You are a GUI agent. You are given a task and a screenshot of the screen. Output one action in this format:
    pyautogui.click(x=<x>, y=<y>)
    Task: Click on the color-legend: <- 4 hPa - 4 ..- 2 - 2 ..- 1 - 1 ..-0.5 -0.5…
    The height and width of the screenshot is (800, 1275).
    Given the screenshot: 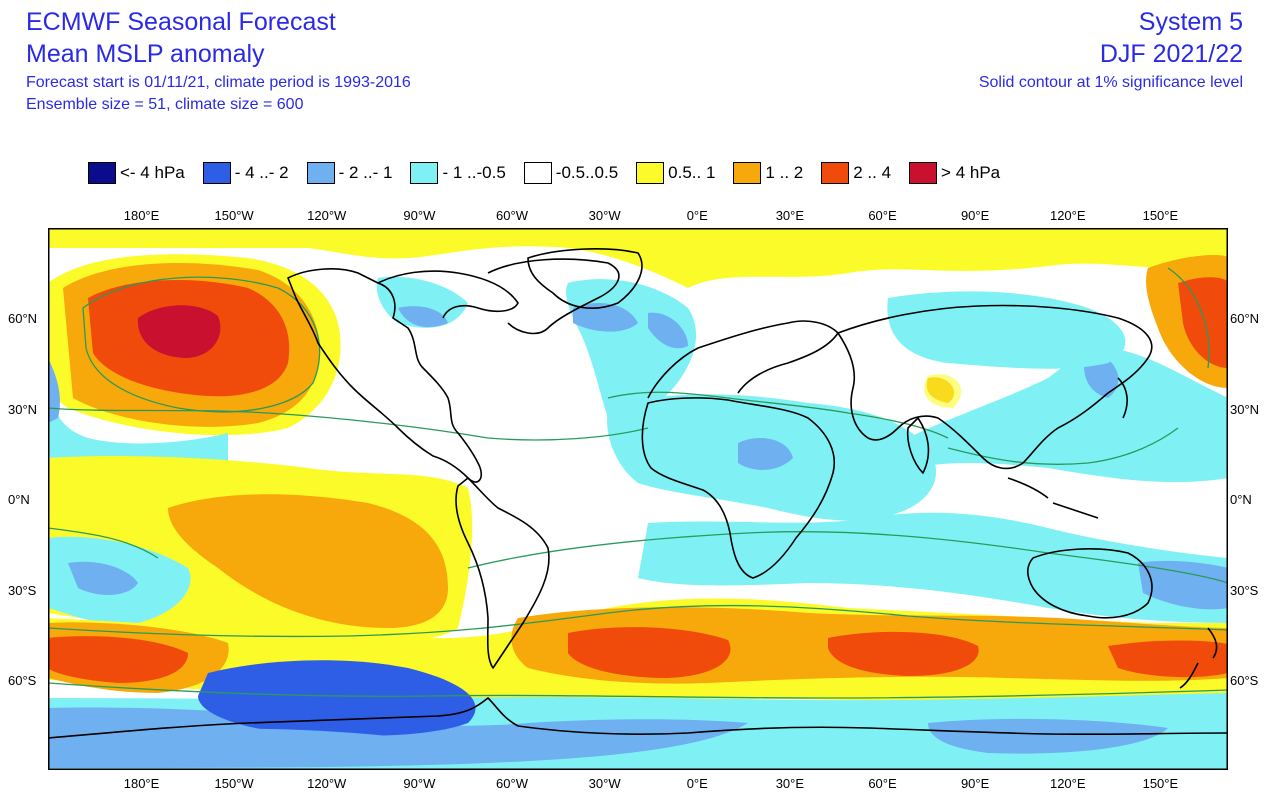 What is the action you would take?
    pyautogui.click(x=553, y=173)
    